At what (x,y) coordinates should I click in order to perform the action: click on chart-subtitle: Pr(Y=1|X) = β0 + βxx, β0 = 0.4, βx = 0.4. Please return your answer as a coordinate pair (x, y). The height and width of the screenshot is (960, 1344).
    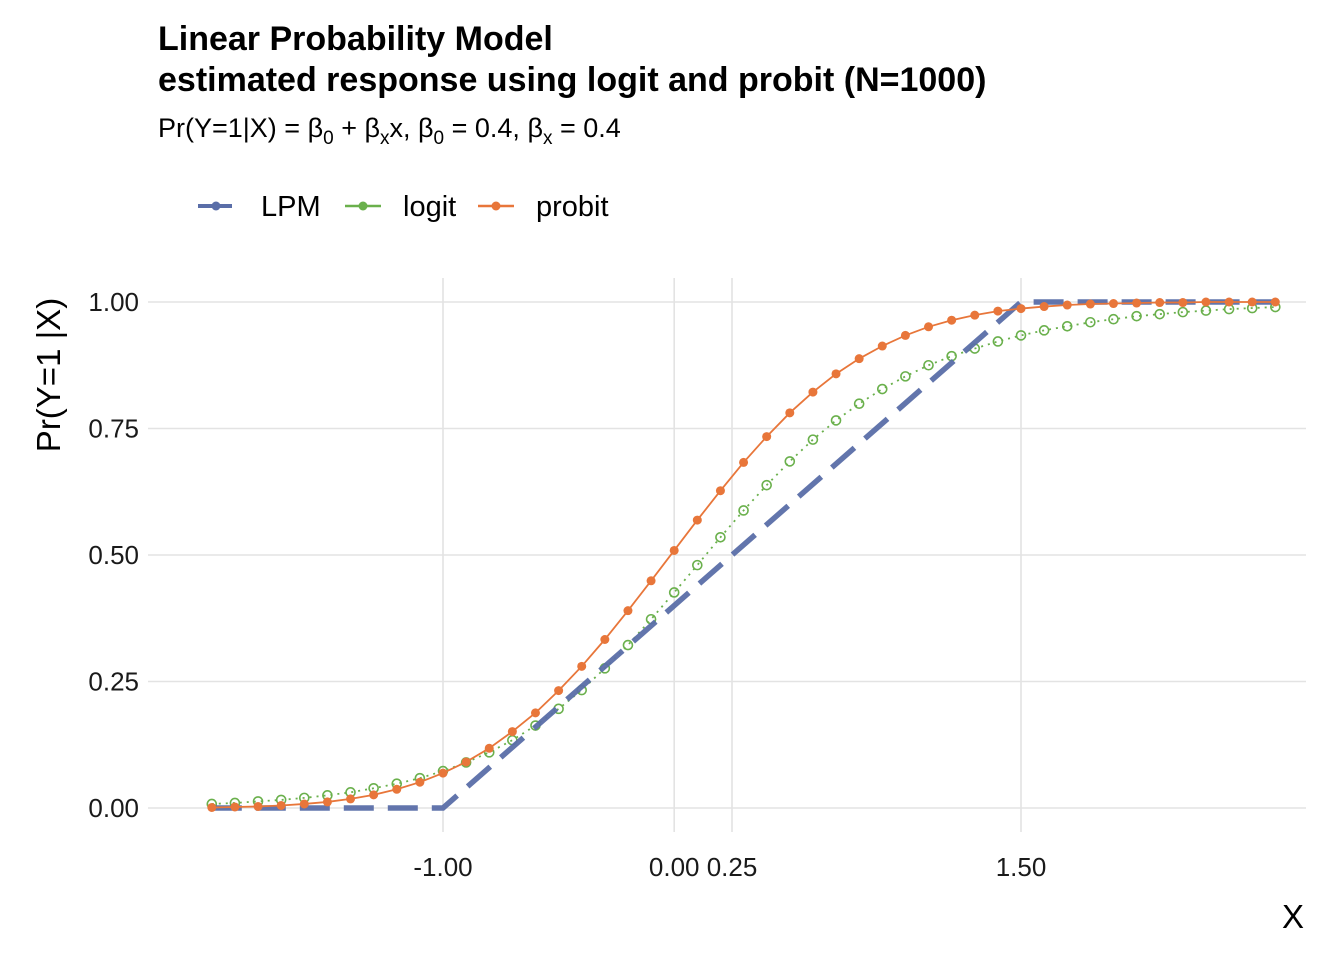
    Looking at the image, I should click on (389, 131).